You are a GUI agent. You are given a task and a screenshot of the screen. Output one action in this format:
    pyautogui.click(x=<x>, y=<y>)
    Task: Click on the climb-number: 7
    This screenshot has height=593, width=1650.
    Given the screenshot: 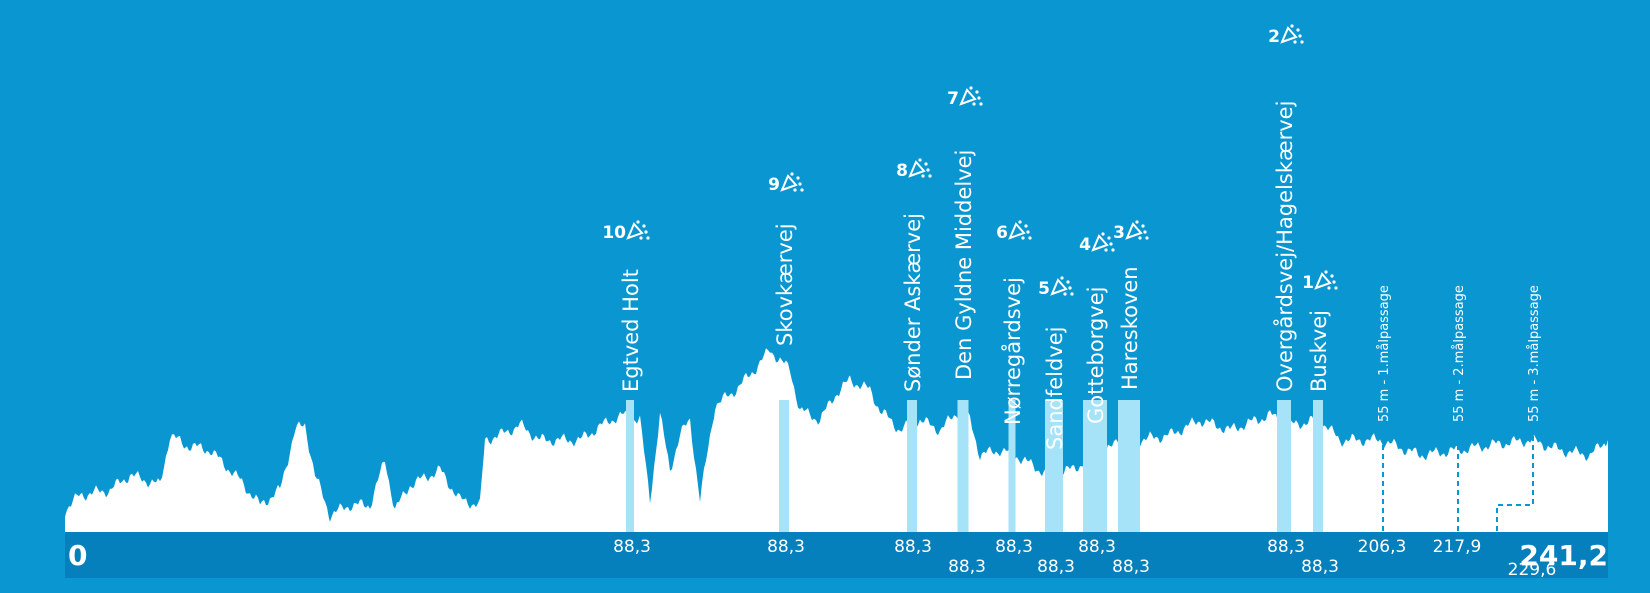 What is the action you would take?
    pyautogui.click(x=953, y=99)
    